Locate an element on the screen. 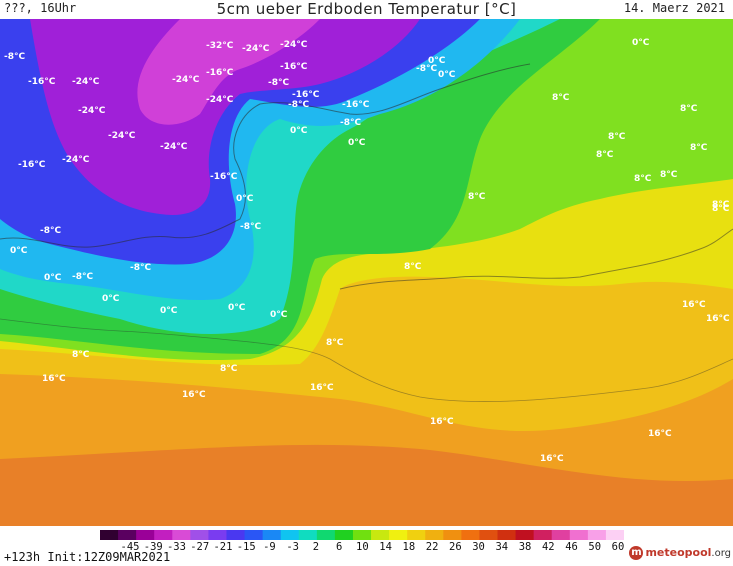  scale-tick-label: 10 is located at coordinates (362, 547).